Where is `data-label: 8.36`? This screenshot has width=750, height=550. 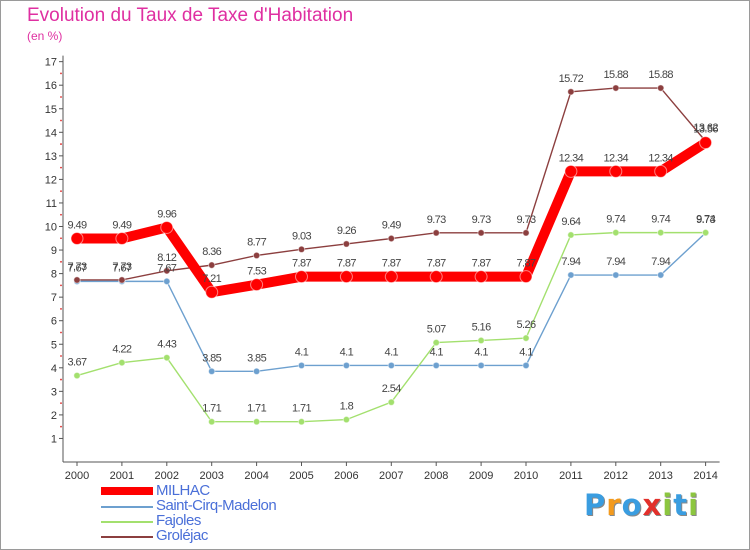 data-label: 8.36 is located at coordinates (211, 252).